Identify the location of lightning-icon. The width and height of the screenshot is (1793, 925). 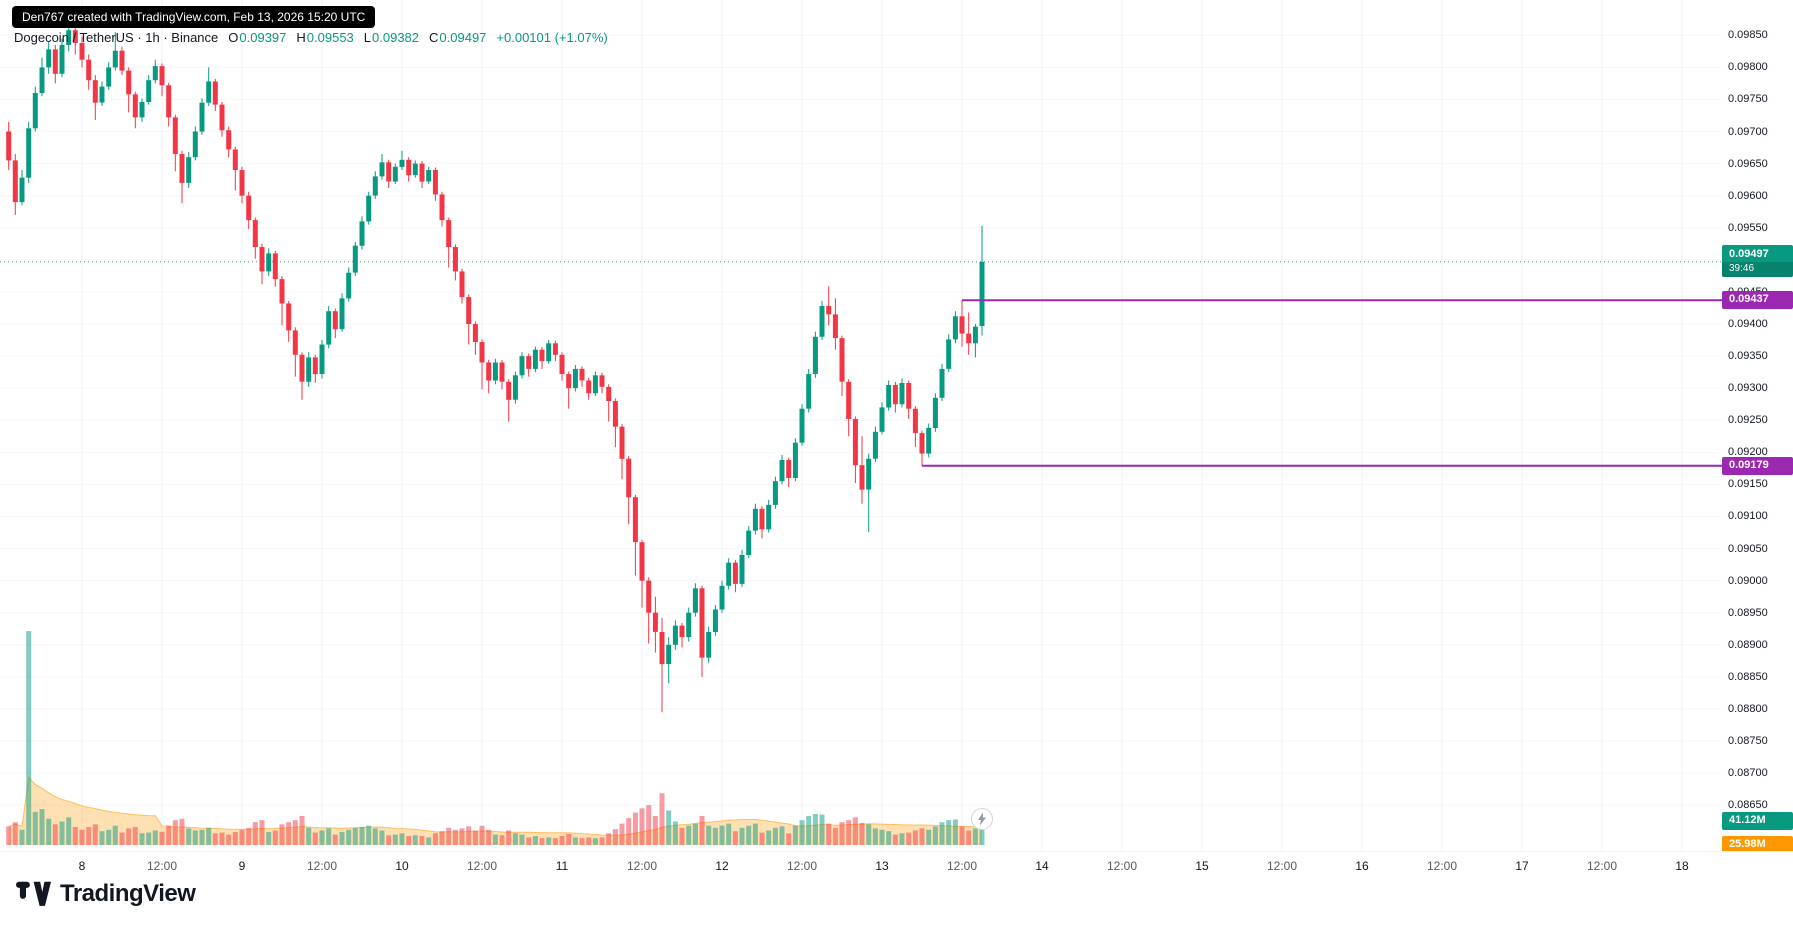
(982, 819).